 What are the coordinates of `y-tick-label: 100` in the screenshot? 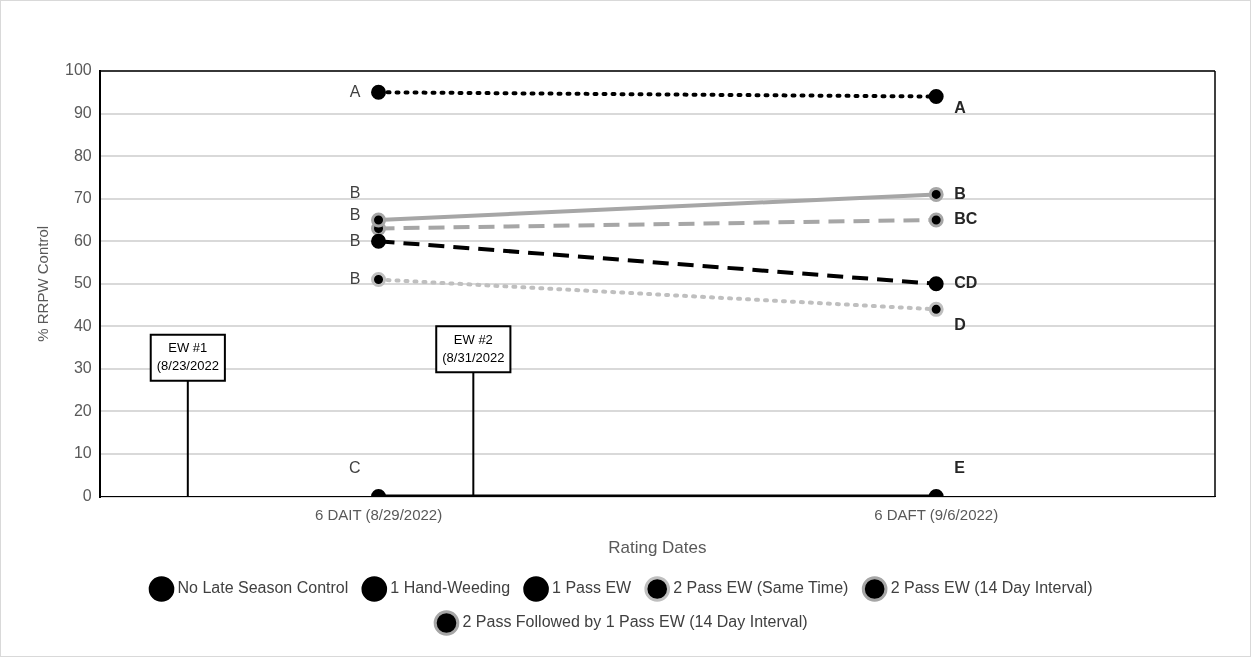 It's located at (78, 70).